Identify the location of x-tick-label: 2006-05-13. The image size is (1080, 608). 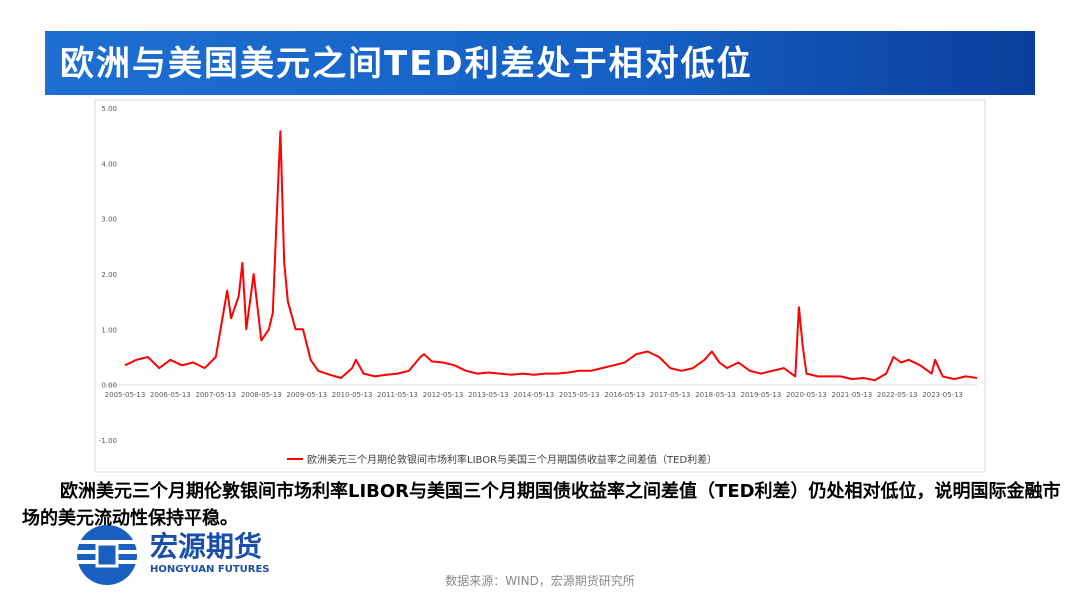
(170, 395).